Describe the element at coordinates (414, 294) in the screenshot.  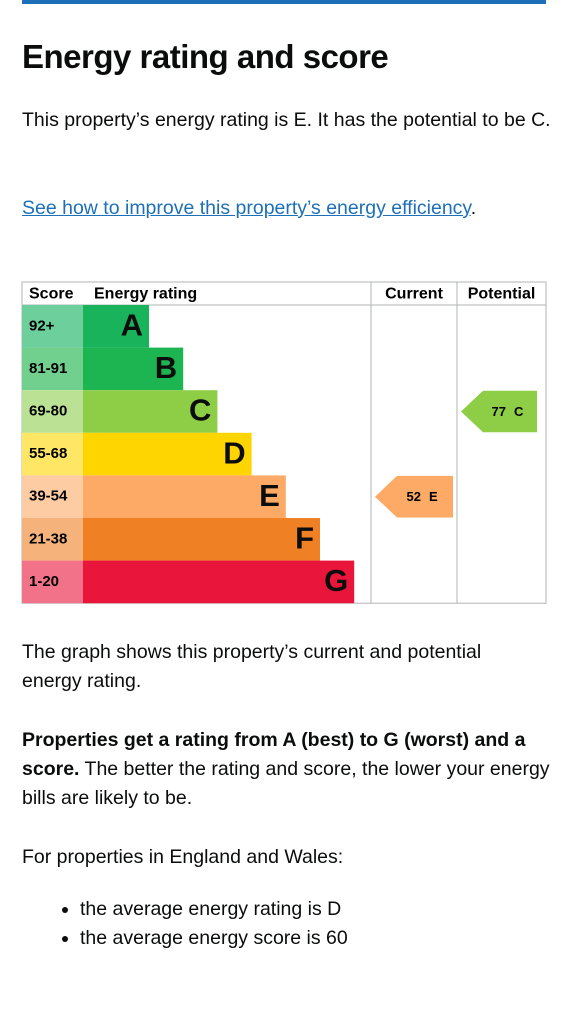
I see `header-current: Current` at that location.